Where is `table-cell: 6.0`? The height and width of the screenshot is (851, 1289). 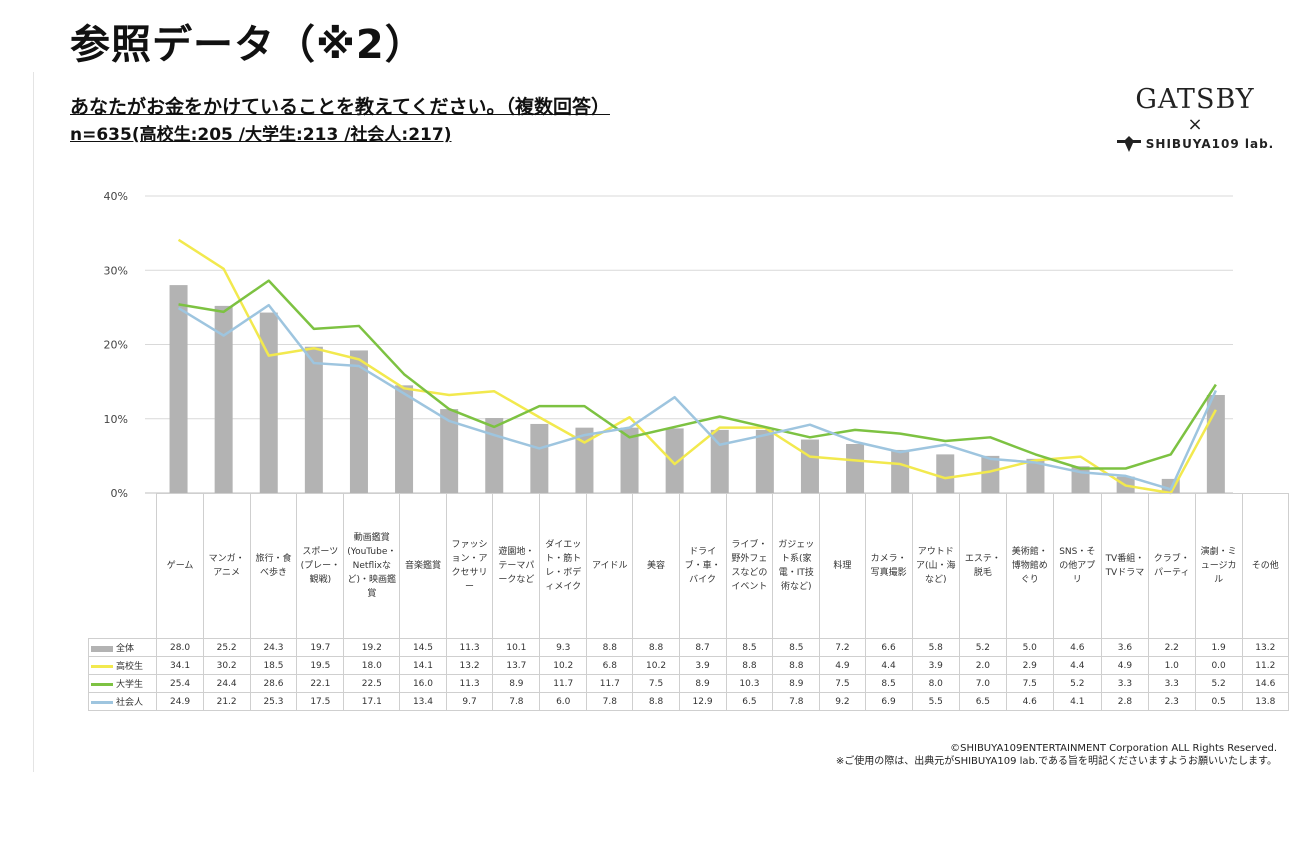 table-cell: 6.0 is located at coordinates (563, 701).